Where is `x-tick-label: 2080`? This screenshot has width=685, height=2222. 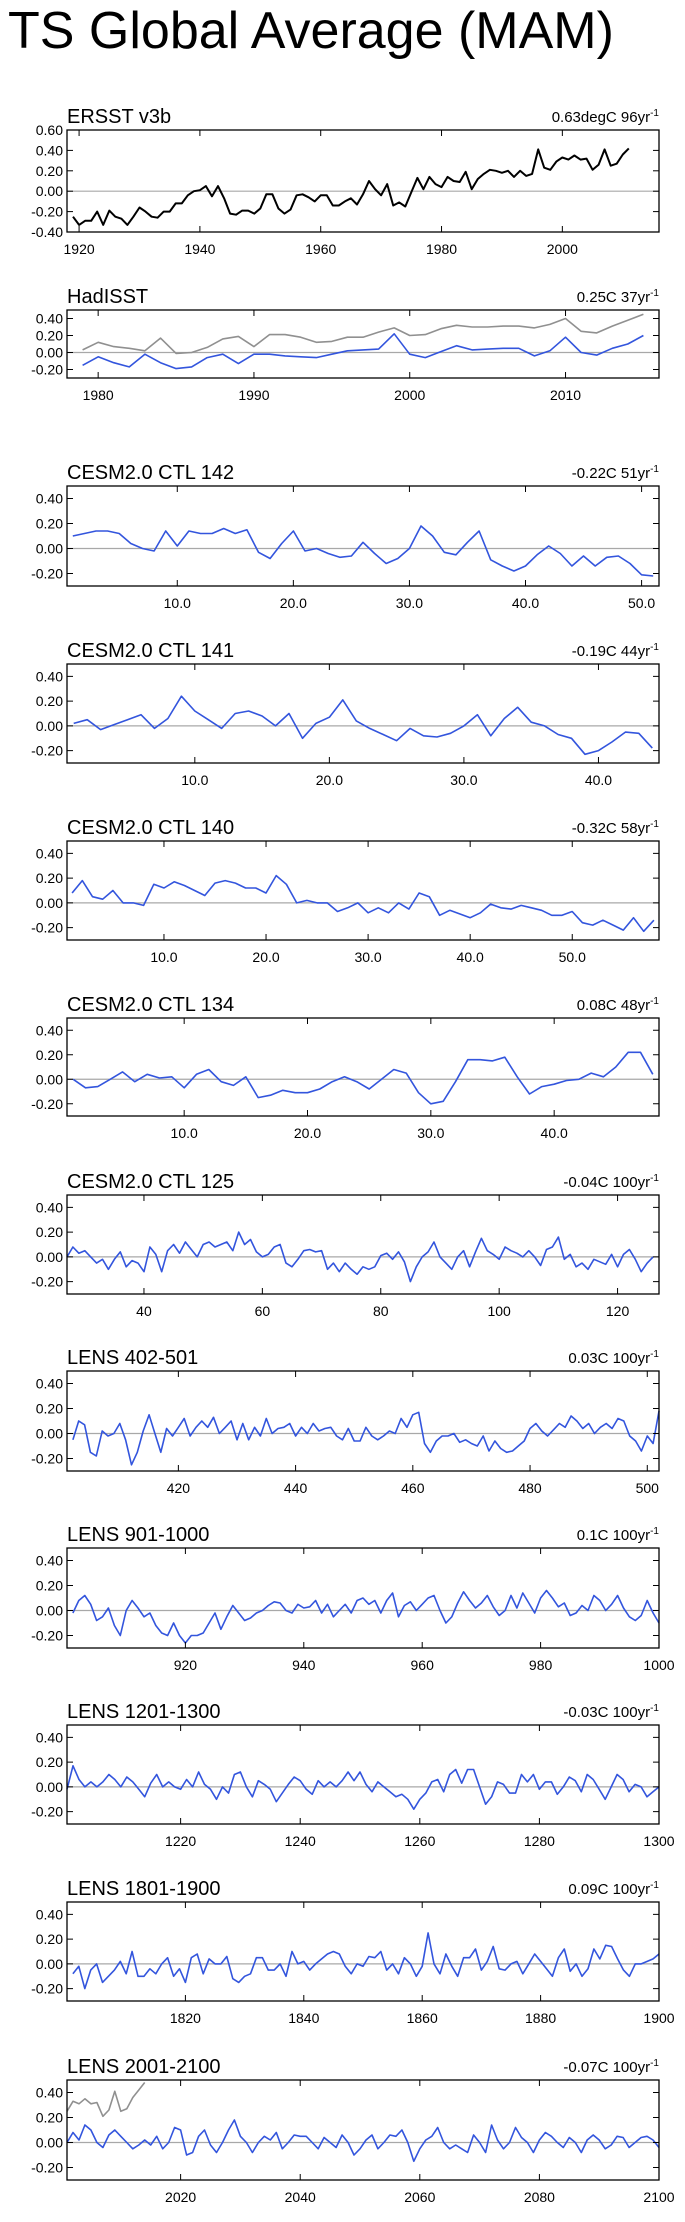
x-tick-label: 2080 is located at coordinates (539, 2197).